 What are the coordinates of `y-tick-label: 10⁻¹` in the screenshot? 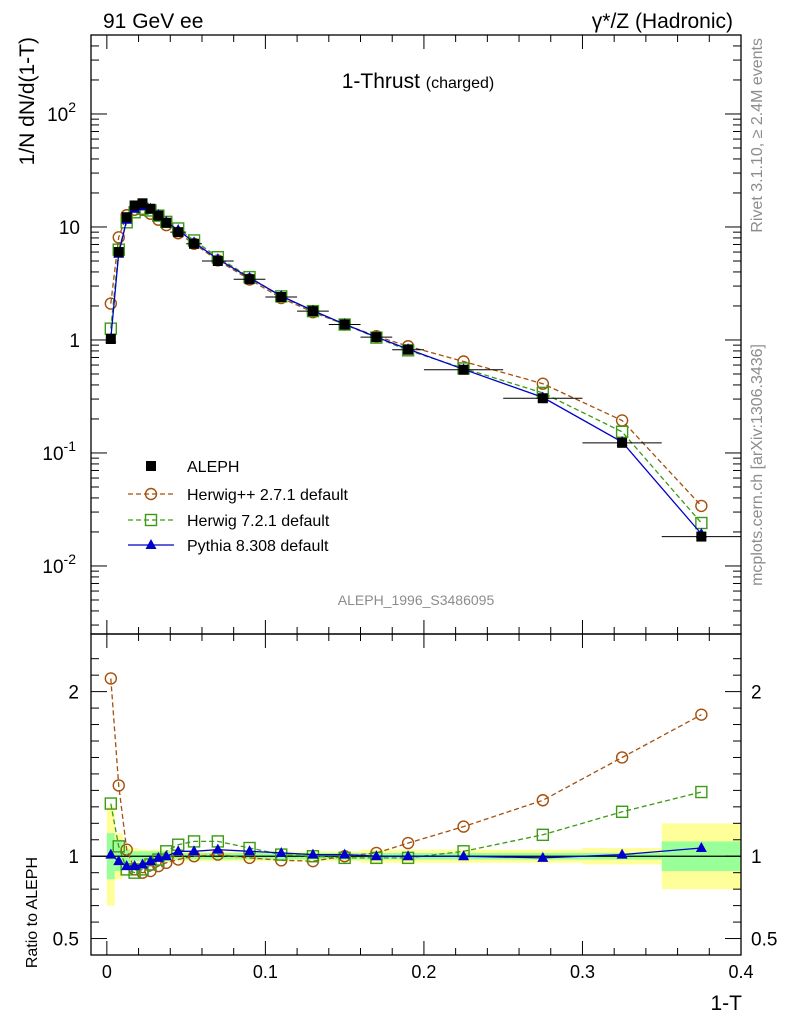 It's located at (59, 451).